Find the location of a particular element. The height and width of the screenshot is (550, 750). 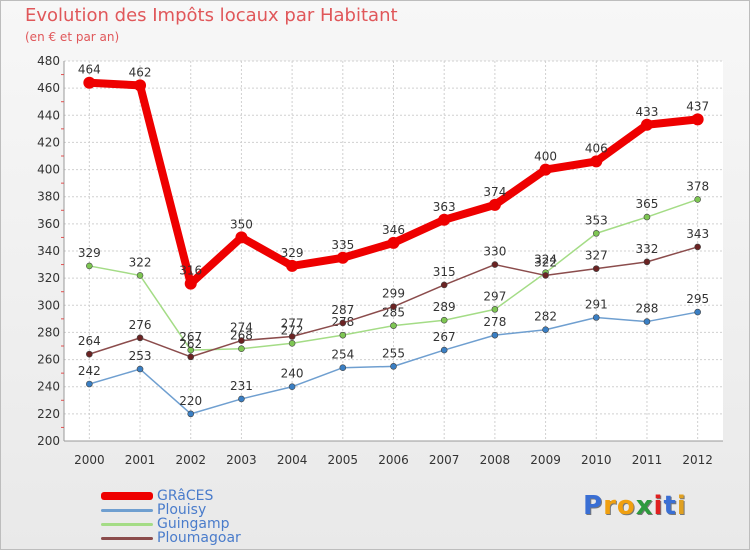

data-label-gr-ces: 374 is located at coordinates (494, 192).